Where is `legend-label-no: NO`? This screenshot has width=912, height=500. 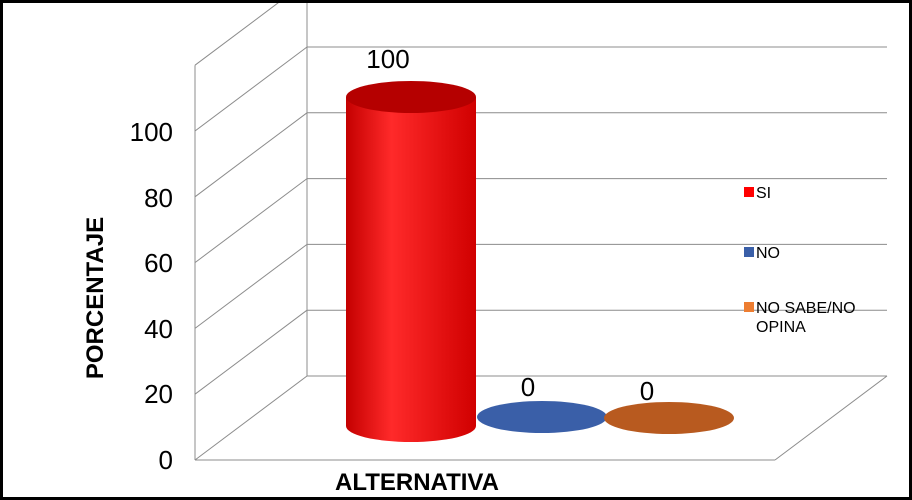
legend-label-no: NO is located at coordinates (768, 253).